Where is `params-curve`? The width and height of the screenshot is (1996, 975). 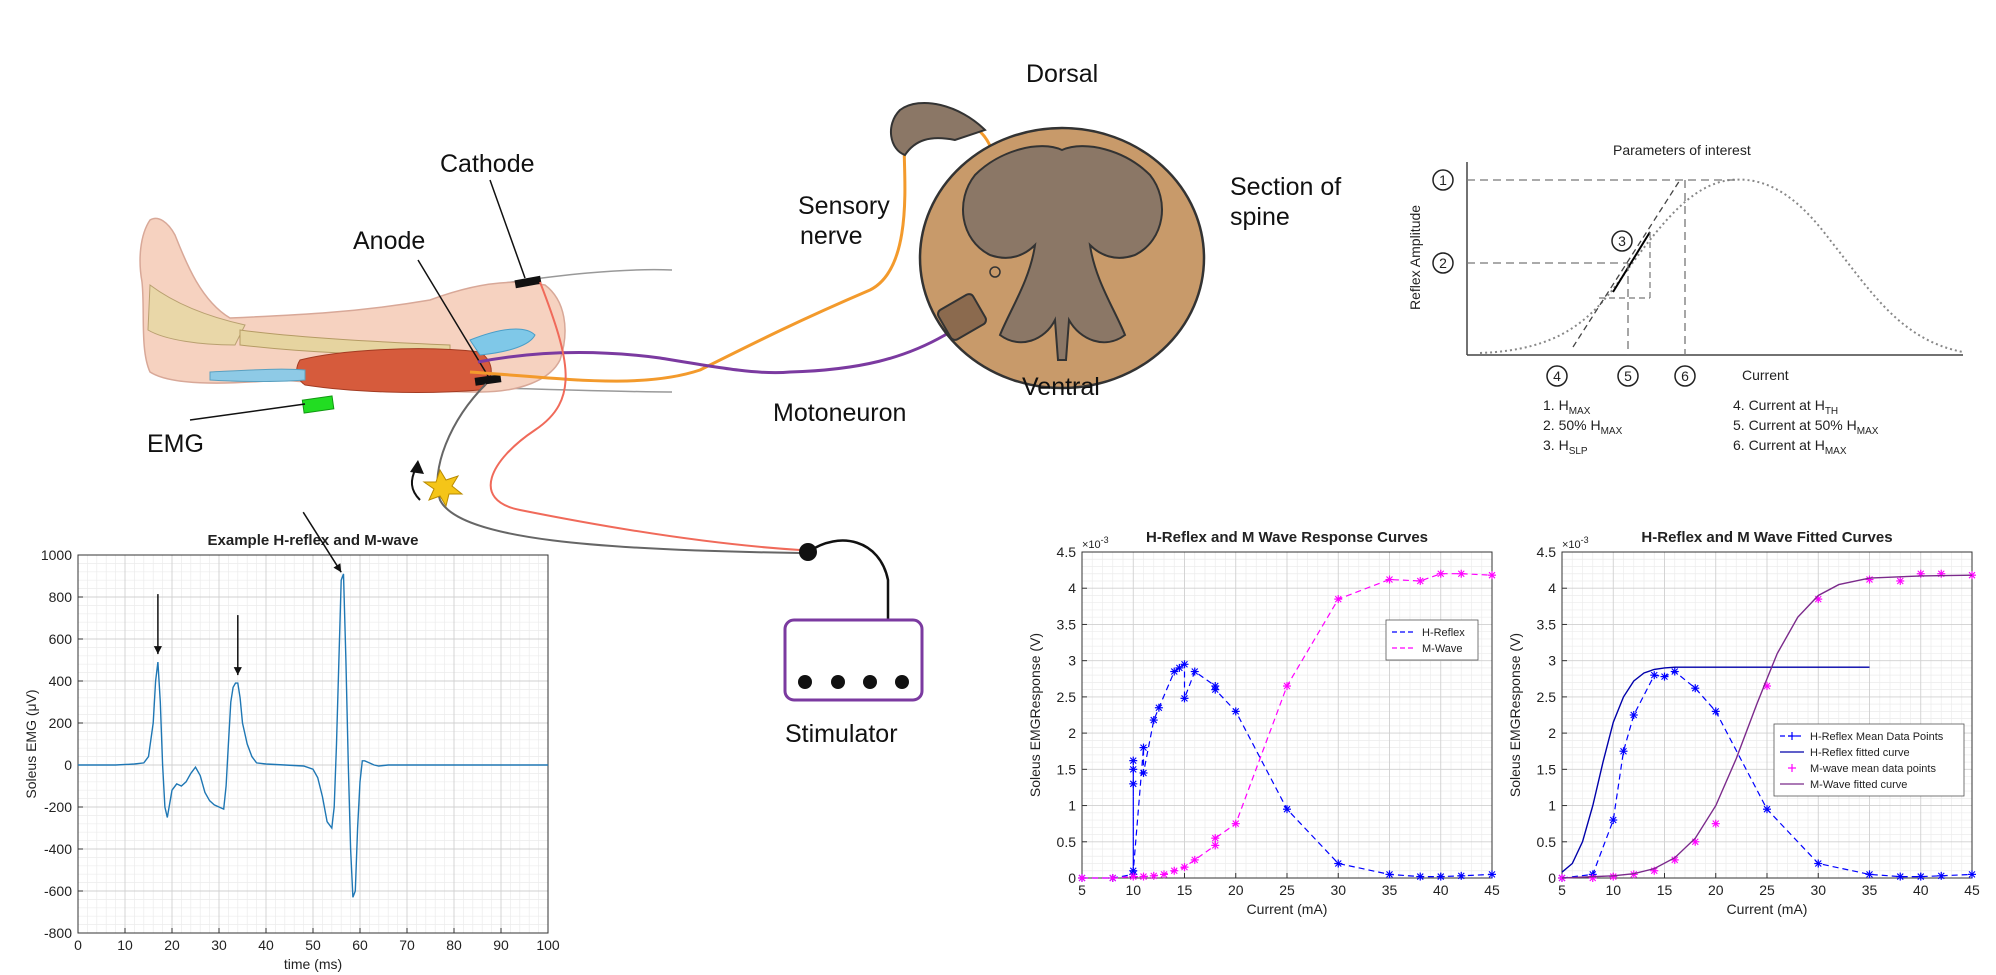
params-curve is located at coordinates (1721, 266).